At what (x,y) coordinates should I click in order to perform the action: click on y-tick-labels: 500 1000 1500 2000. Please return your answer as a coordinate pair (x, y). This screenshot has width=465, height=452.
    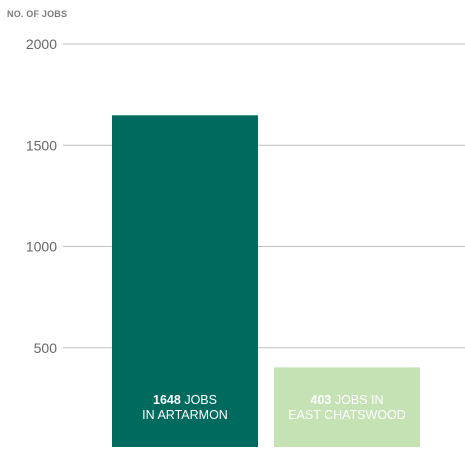
    Looking at the image, I should click on (41, 196).